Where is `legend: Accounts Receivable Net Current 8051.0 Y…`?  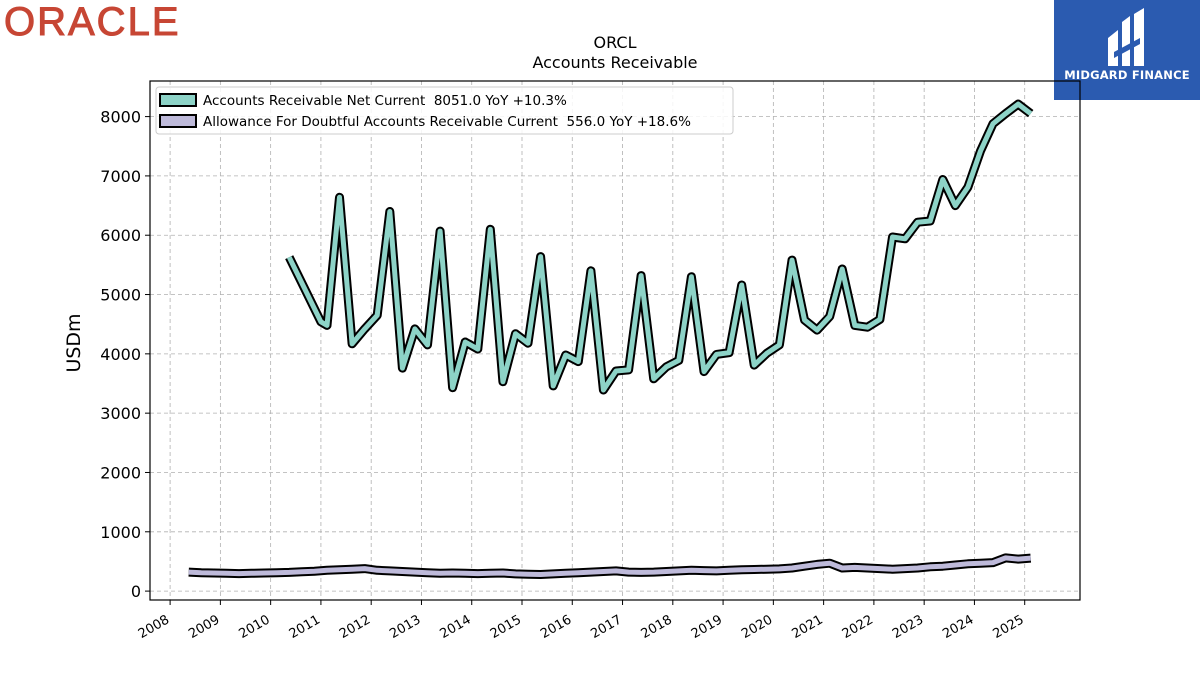
legend: Accounts Receivable Net Current 8051.0 Y… is located at coordinates (444, 110).